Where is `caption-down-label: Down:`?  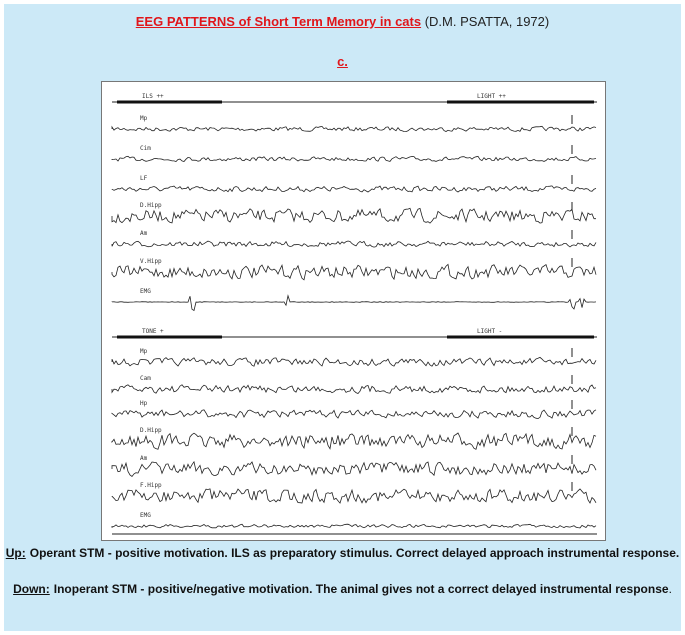 caption-down-label: Down: is located at coordinates (31, 589).